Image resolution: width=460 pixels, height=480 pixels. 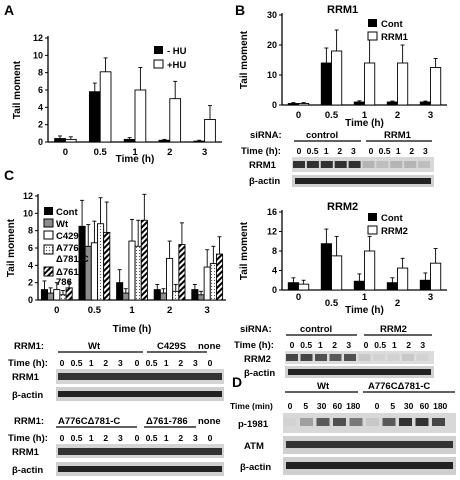 I want to click on y-tick-label: 2, so click(x=40, y=125).